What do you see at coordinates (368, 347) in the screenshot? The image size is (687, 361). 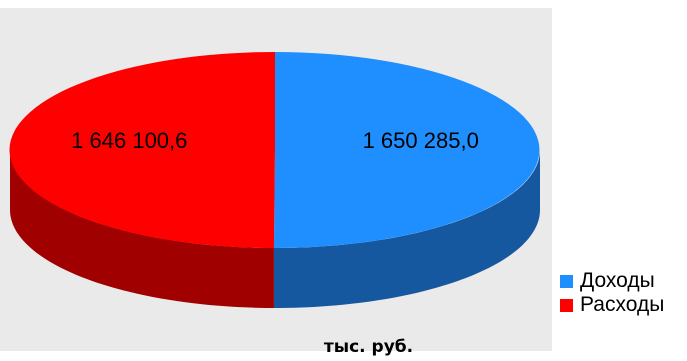 I see `units-label: тыс. руб.` at bounding box center [368, 347].